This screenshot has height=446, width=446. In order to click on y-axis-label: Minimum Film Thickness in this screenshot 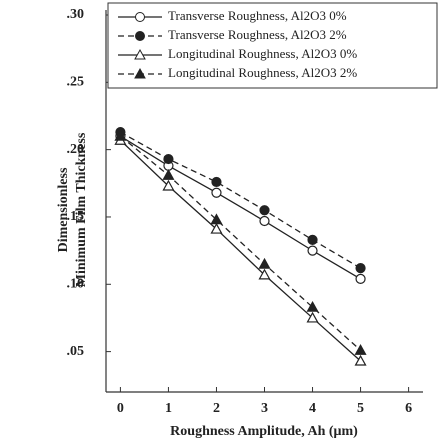, I will do `click(81, 209)`.